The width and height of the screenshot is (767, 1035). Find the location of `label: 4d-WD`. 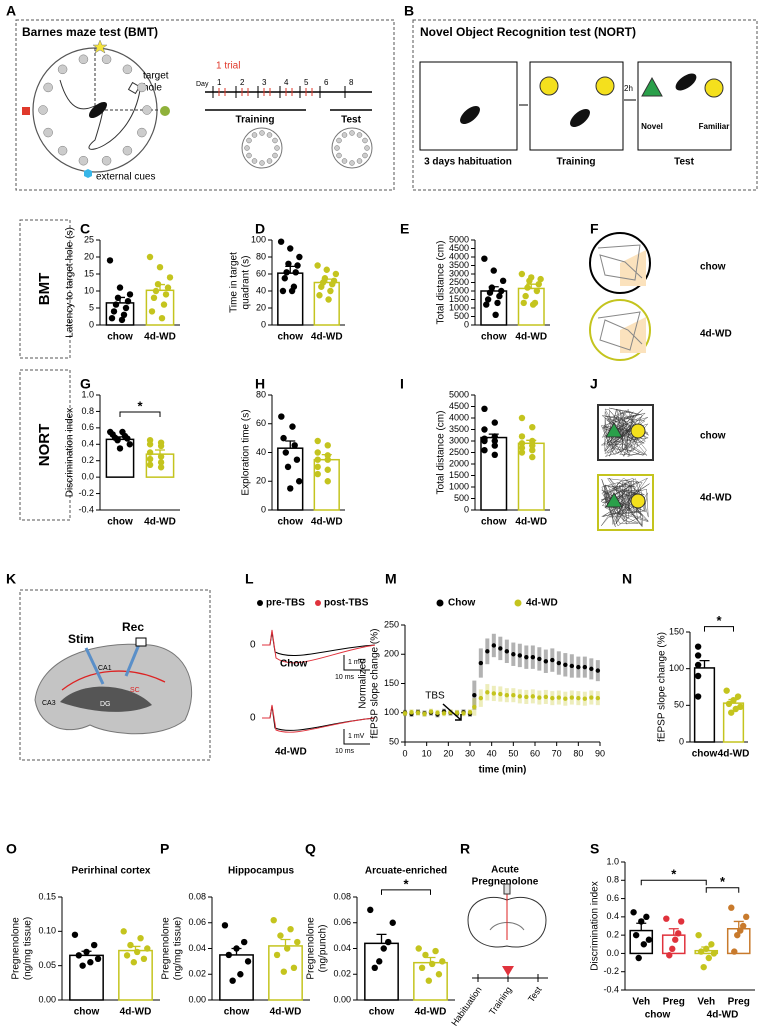

label: 4d-WD is located at coordinates (716, 498).